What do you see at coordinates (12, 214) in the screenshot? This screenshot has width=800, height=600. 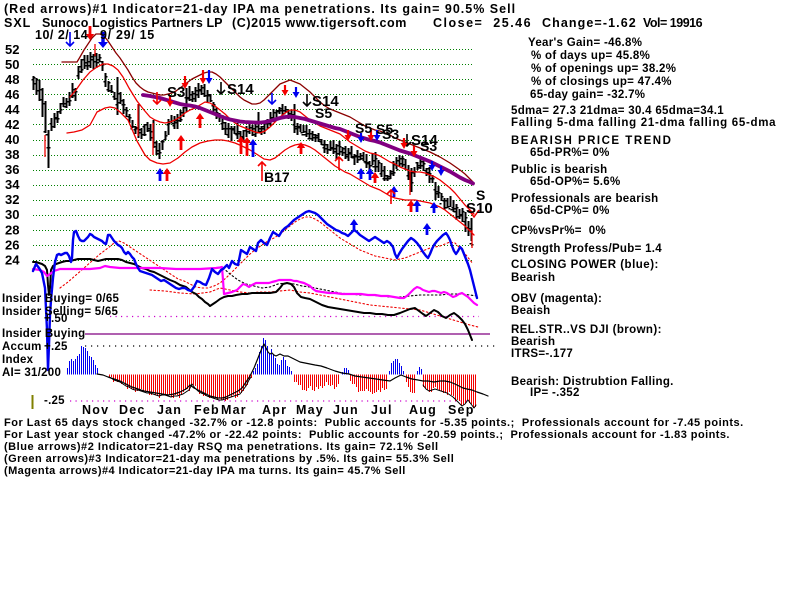 I see `svg-text: 30` at bounding box center [12, 214].